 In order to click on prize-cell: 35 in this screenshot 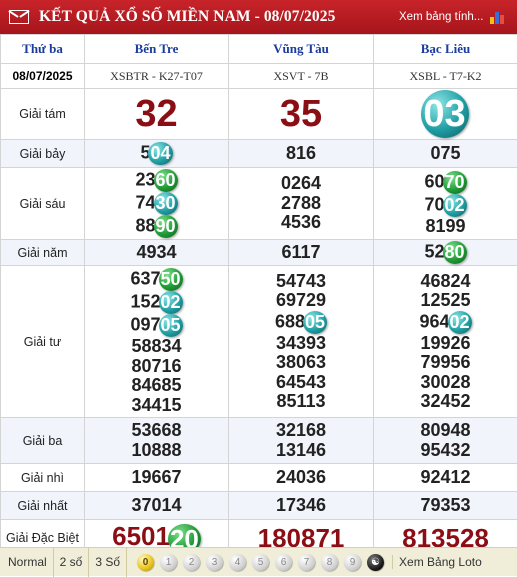, I will do `click(301, 114)`.